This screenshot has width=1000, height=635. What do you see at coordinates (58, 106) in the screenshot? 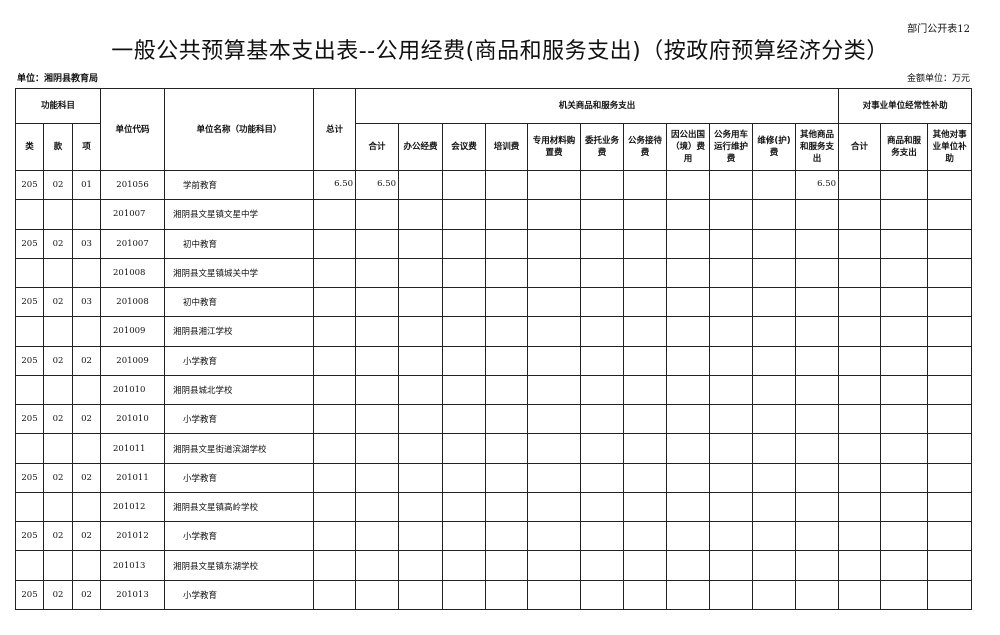
I see `header-func-subject: 功能科目` at bounding box center [58, 106].